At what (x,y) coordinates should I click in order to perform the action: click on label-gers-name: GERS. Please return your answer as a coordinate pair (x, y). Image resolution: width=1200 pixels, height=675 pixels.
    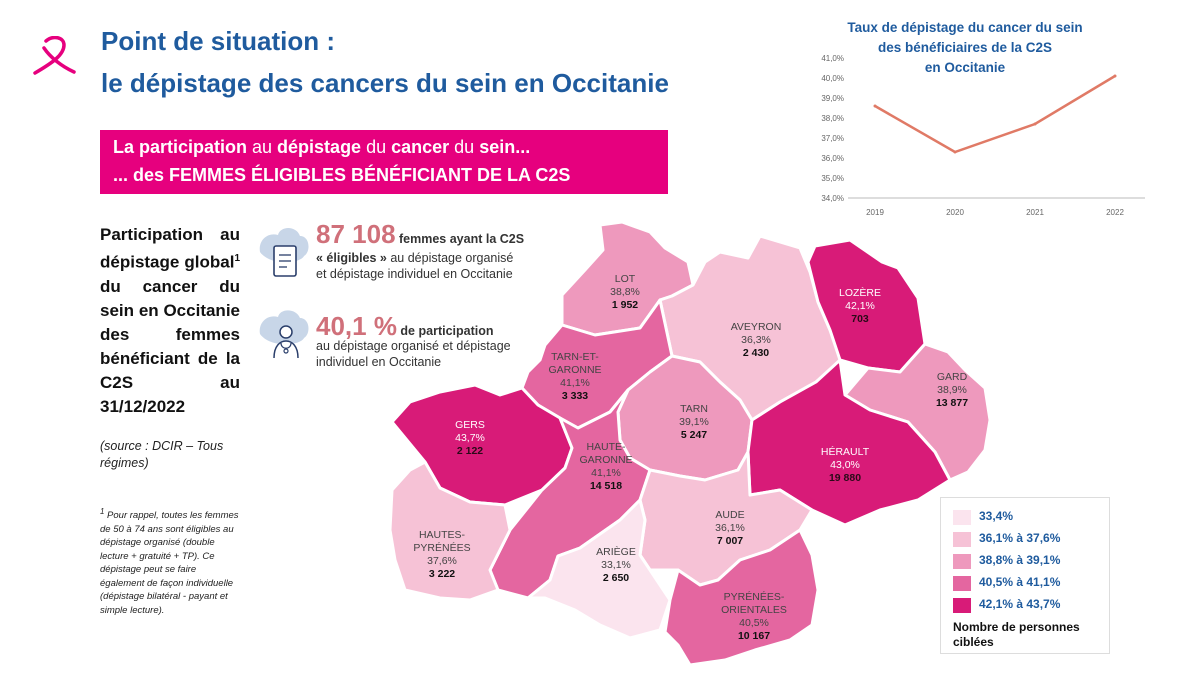
    Looking at the image, I should click on (470, 425).